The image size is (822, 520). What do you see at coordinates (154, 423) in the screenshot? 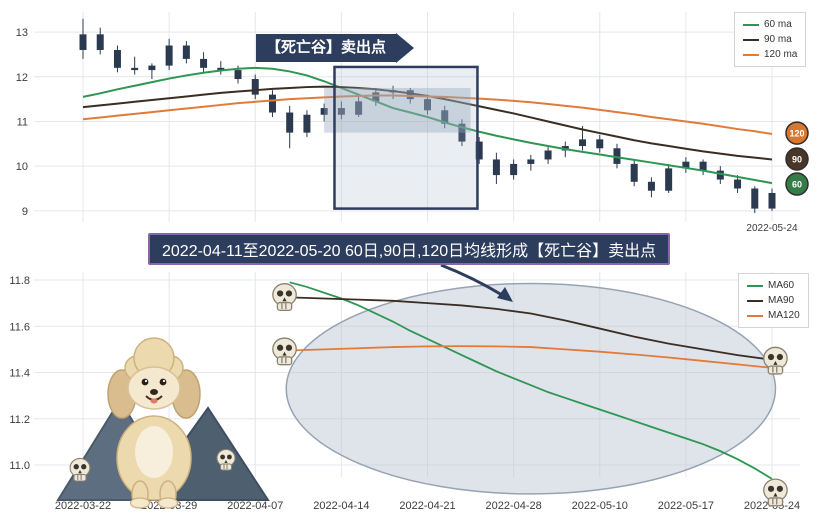
I see `poodle-dog` at bounding box center [154, 423].